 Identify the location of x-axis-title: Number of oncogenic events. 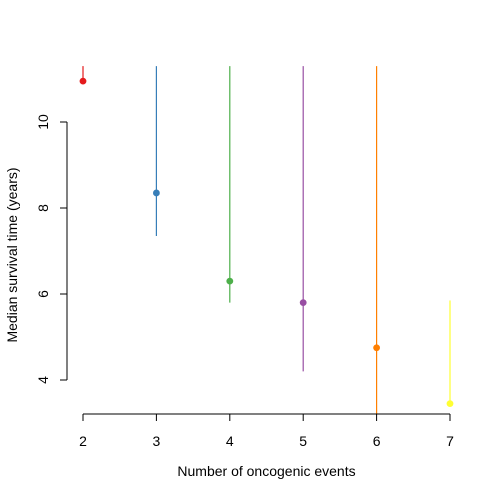
(266, 471).